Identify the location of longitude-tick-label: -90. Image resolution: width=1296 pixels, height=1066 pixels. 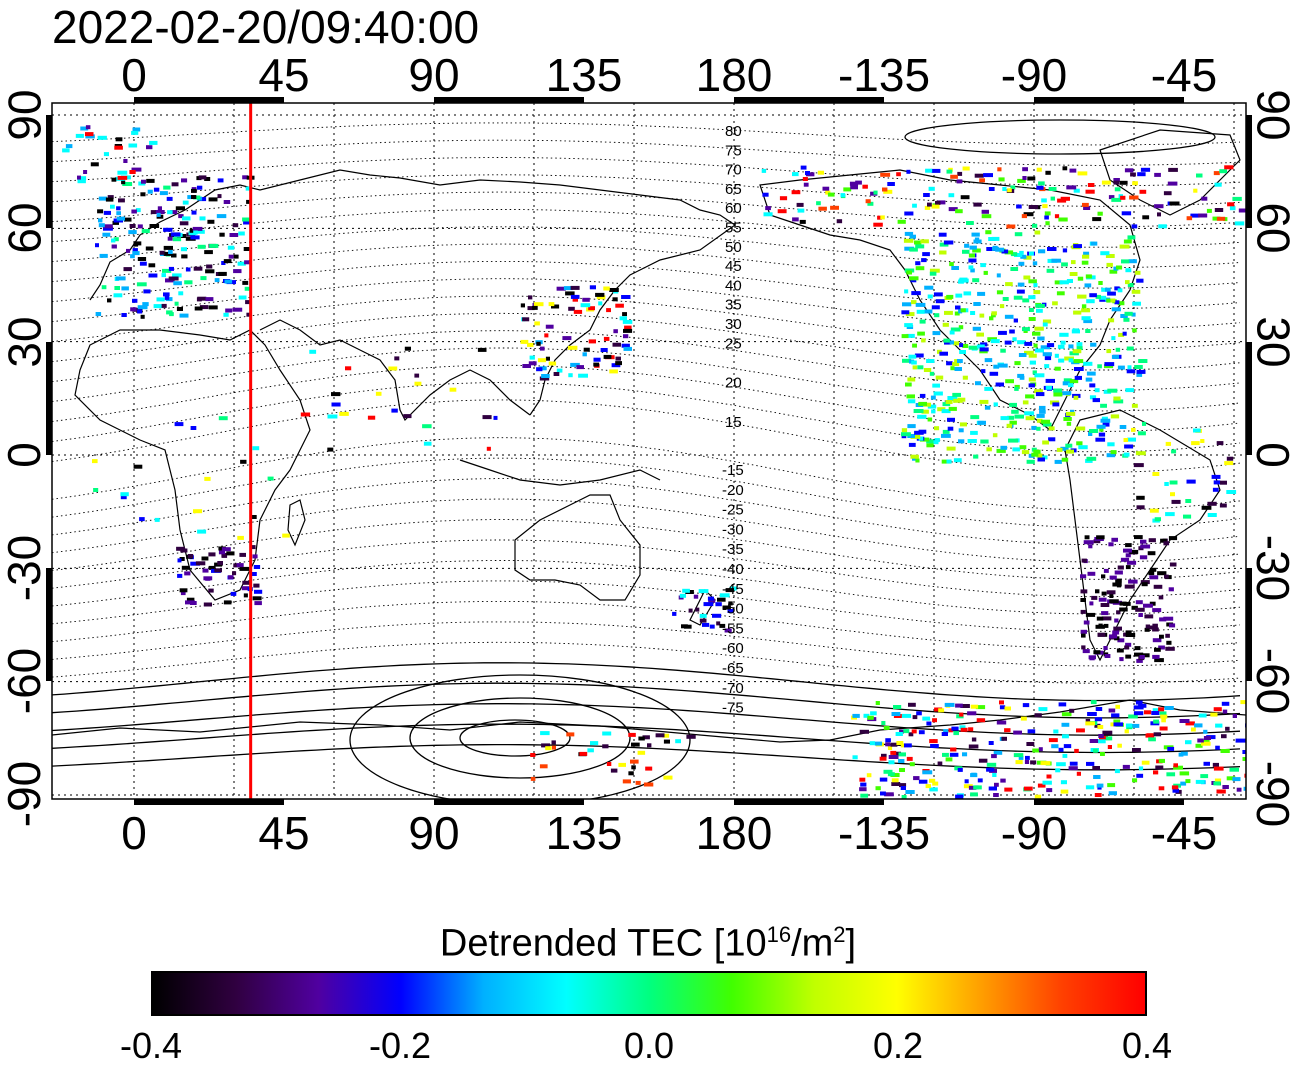
(1034, 833).